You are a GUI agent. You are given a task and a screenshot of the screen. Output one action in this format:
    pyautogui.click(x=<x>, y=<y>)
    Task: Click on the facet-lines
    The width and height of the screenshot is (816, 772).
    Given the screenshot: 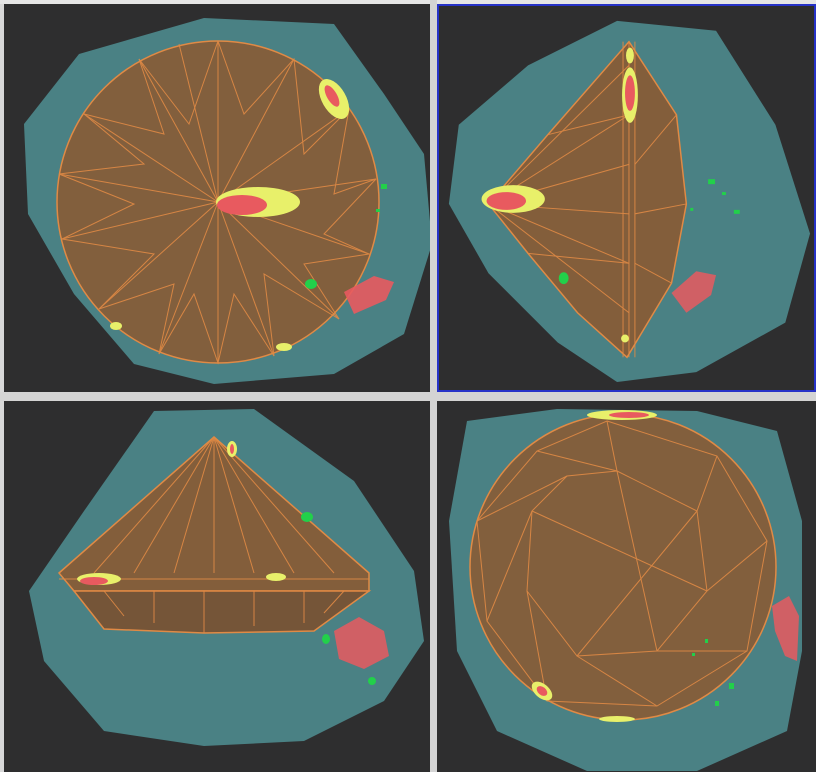 What is the action you would take?
    pyautogui.click(x=622, y=563)
    